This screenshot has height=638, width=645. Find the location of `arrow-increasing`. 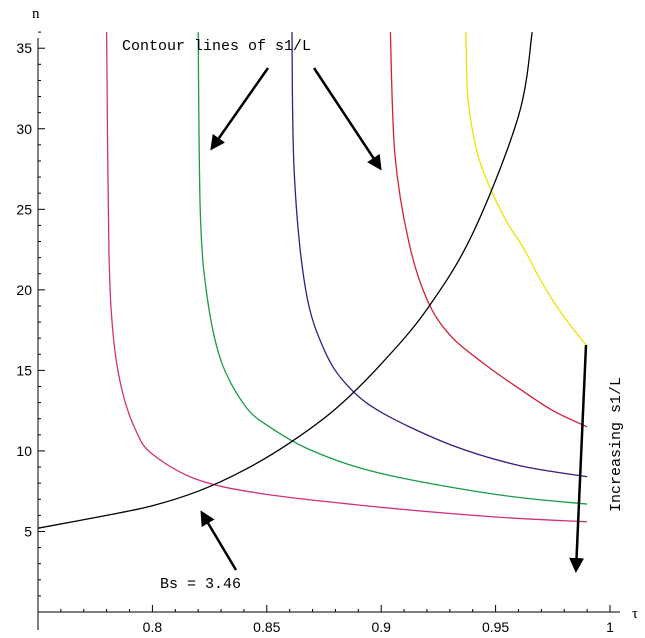

arrow-increasing is located at coordinates (578, 458).